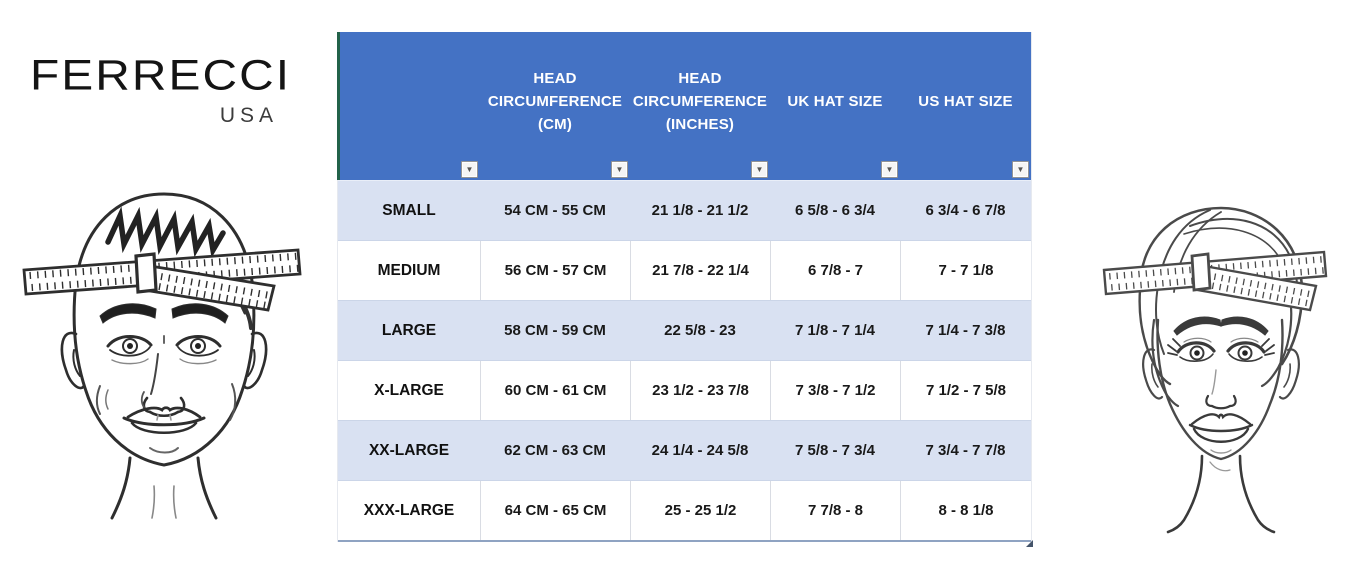 The image size is (1367, 575). What do you see at coordinates (700, 390) in the screenshot?
I see `inches-cell: 23 1/2 - 23 7/8` at bounding box center [700, 390].